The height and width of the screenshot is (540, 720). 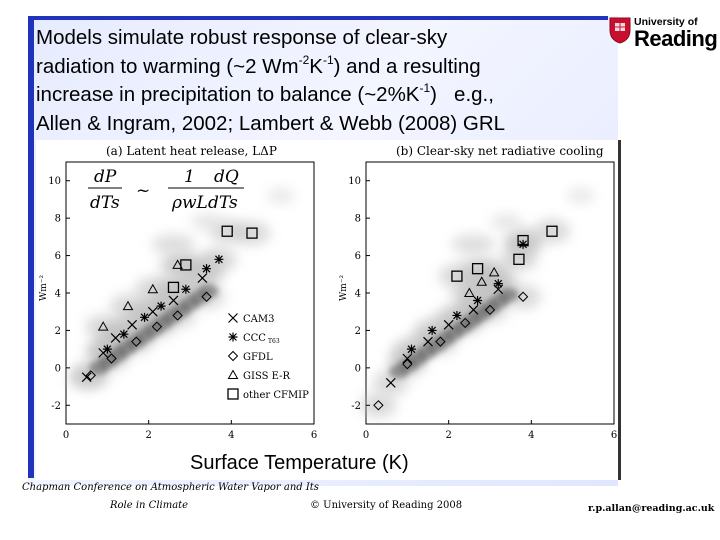 I want to click on legend-label: CCC, so click(x=254, y=338).